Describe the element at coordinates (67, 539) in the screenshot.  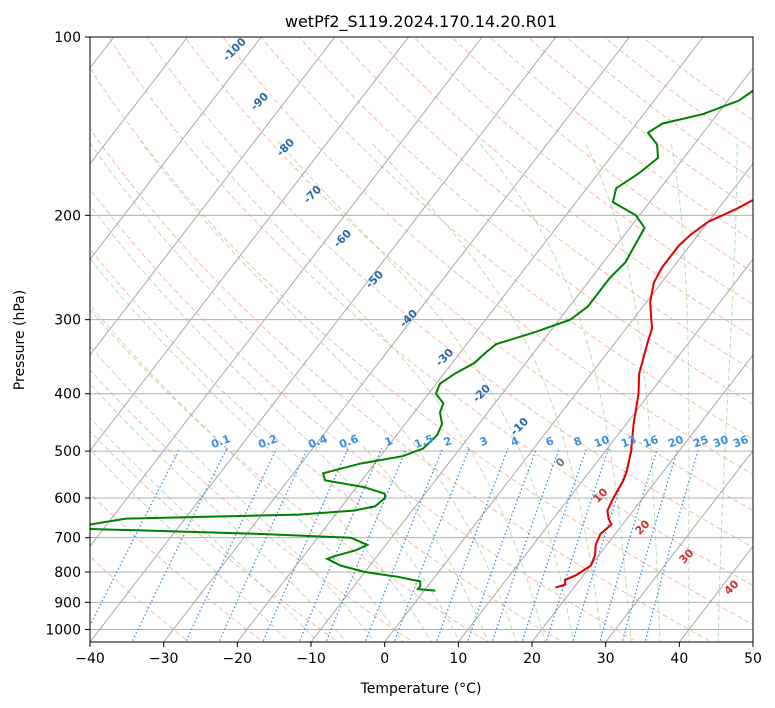
I see `y-tick-label: 700` at that location.